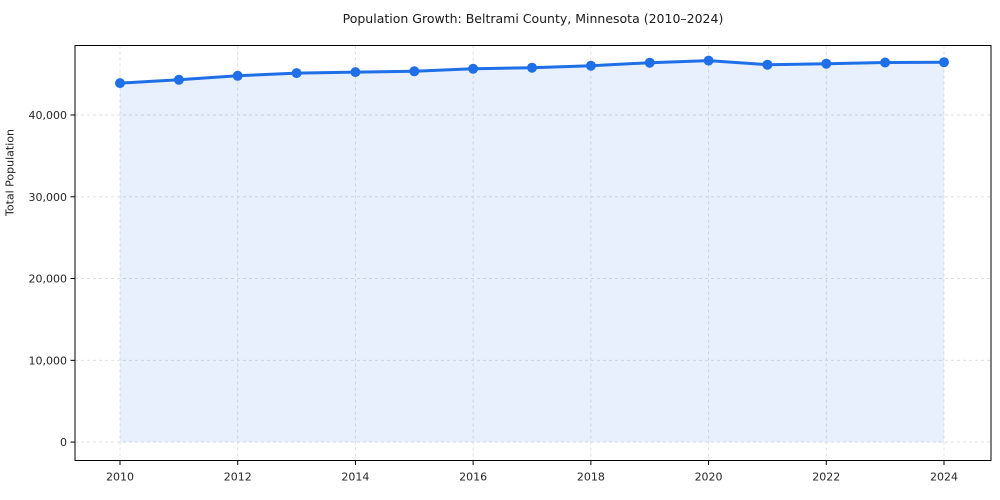 The height and width of the screenshot is (500, 1000). I want to click on y-tick-label: 30,000, so click(48, 197).